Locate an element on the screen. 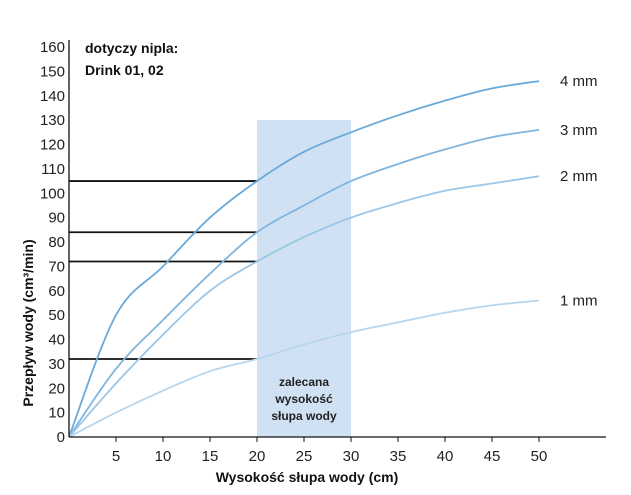 Image resolution: width=631 pixels, height=495 pixels. recommended-range-band is located at coordinates (304, 278).